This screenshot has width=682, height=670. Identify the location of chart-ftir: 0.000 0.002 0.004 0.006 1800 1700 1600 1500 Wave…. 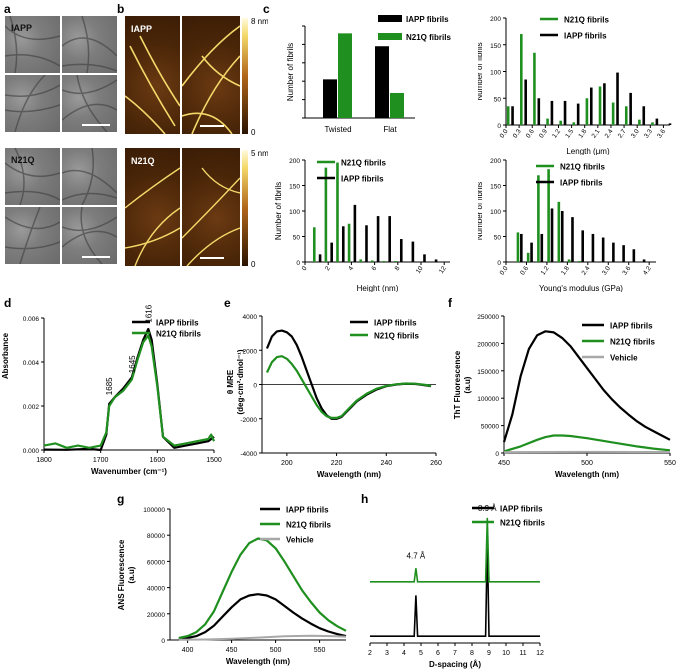
(111, 390).